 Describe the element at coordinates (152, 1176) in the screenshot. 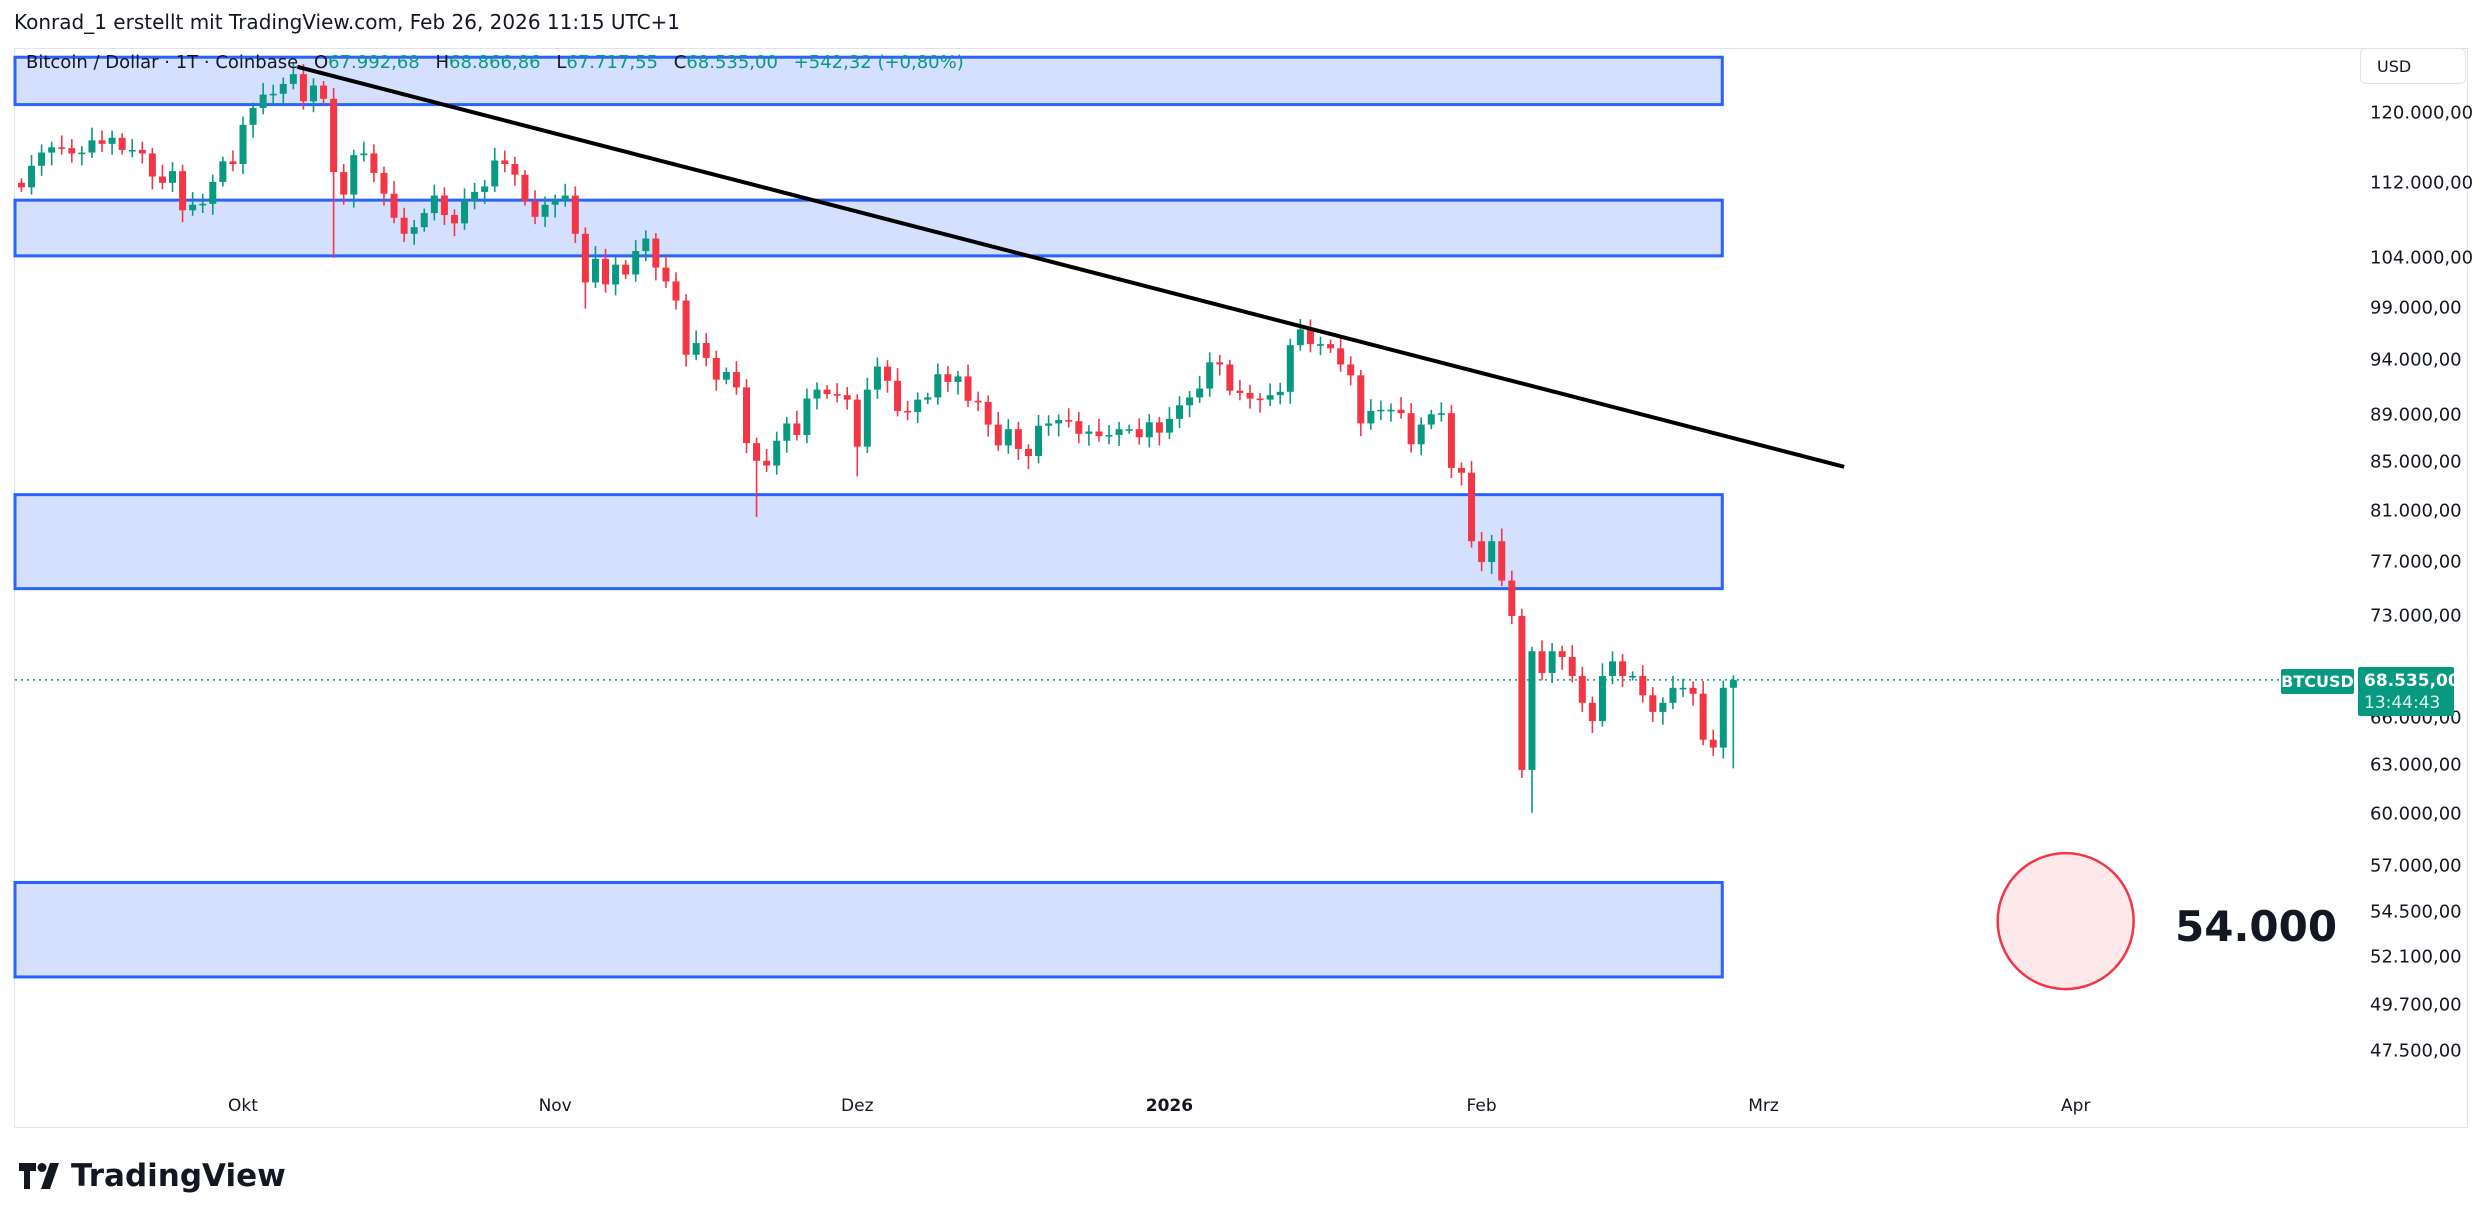

I see `tradingview-logo: TradingView` at that location.